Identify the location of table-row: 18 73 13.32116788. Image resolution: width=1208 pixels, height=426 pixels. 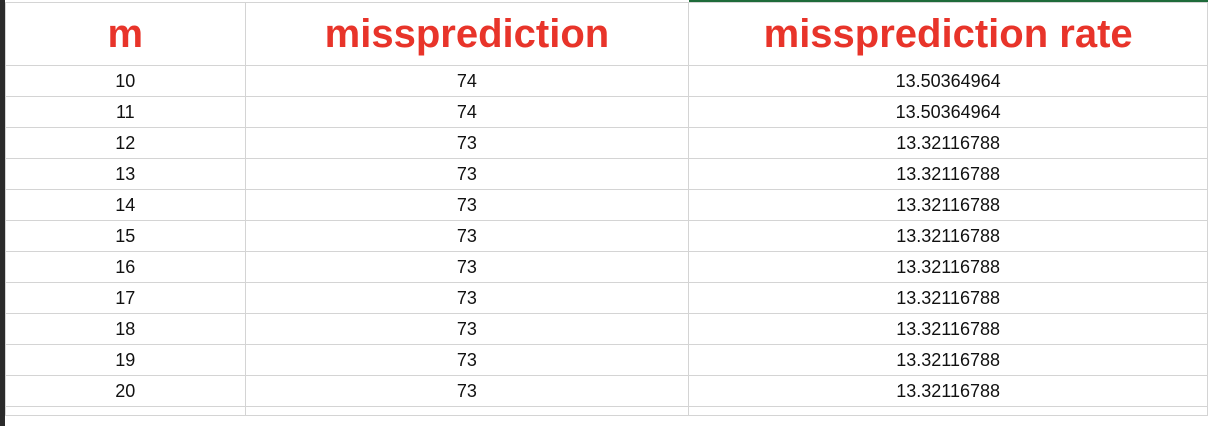
(606, 329).